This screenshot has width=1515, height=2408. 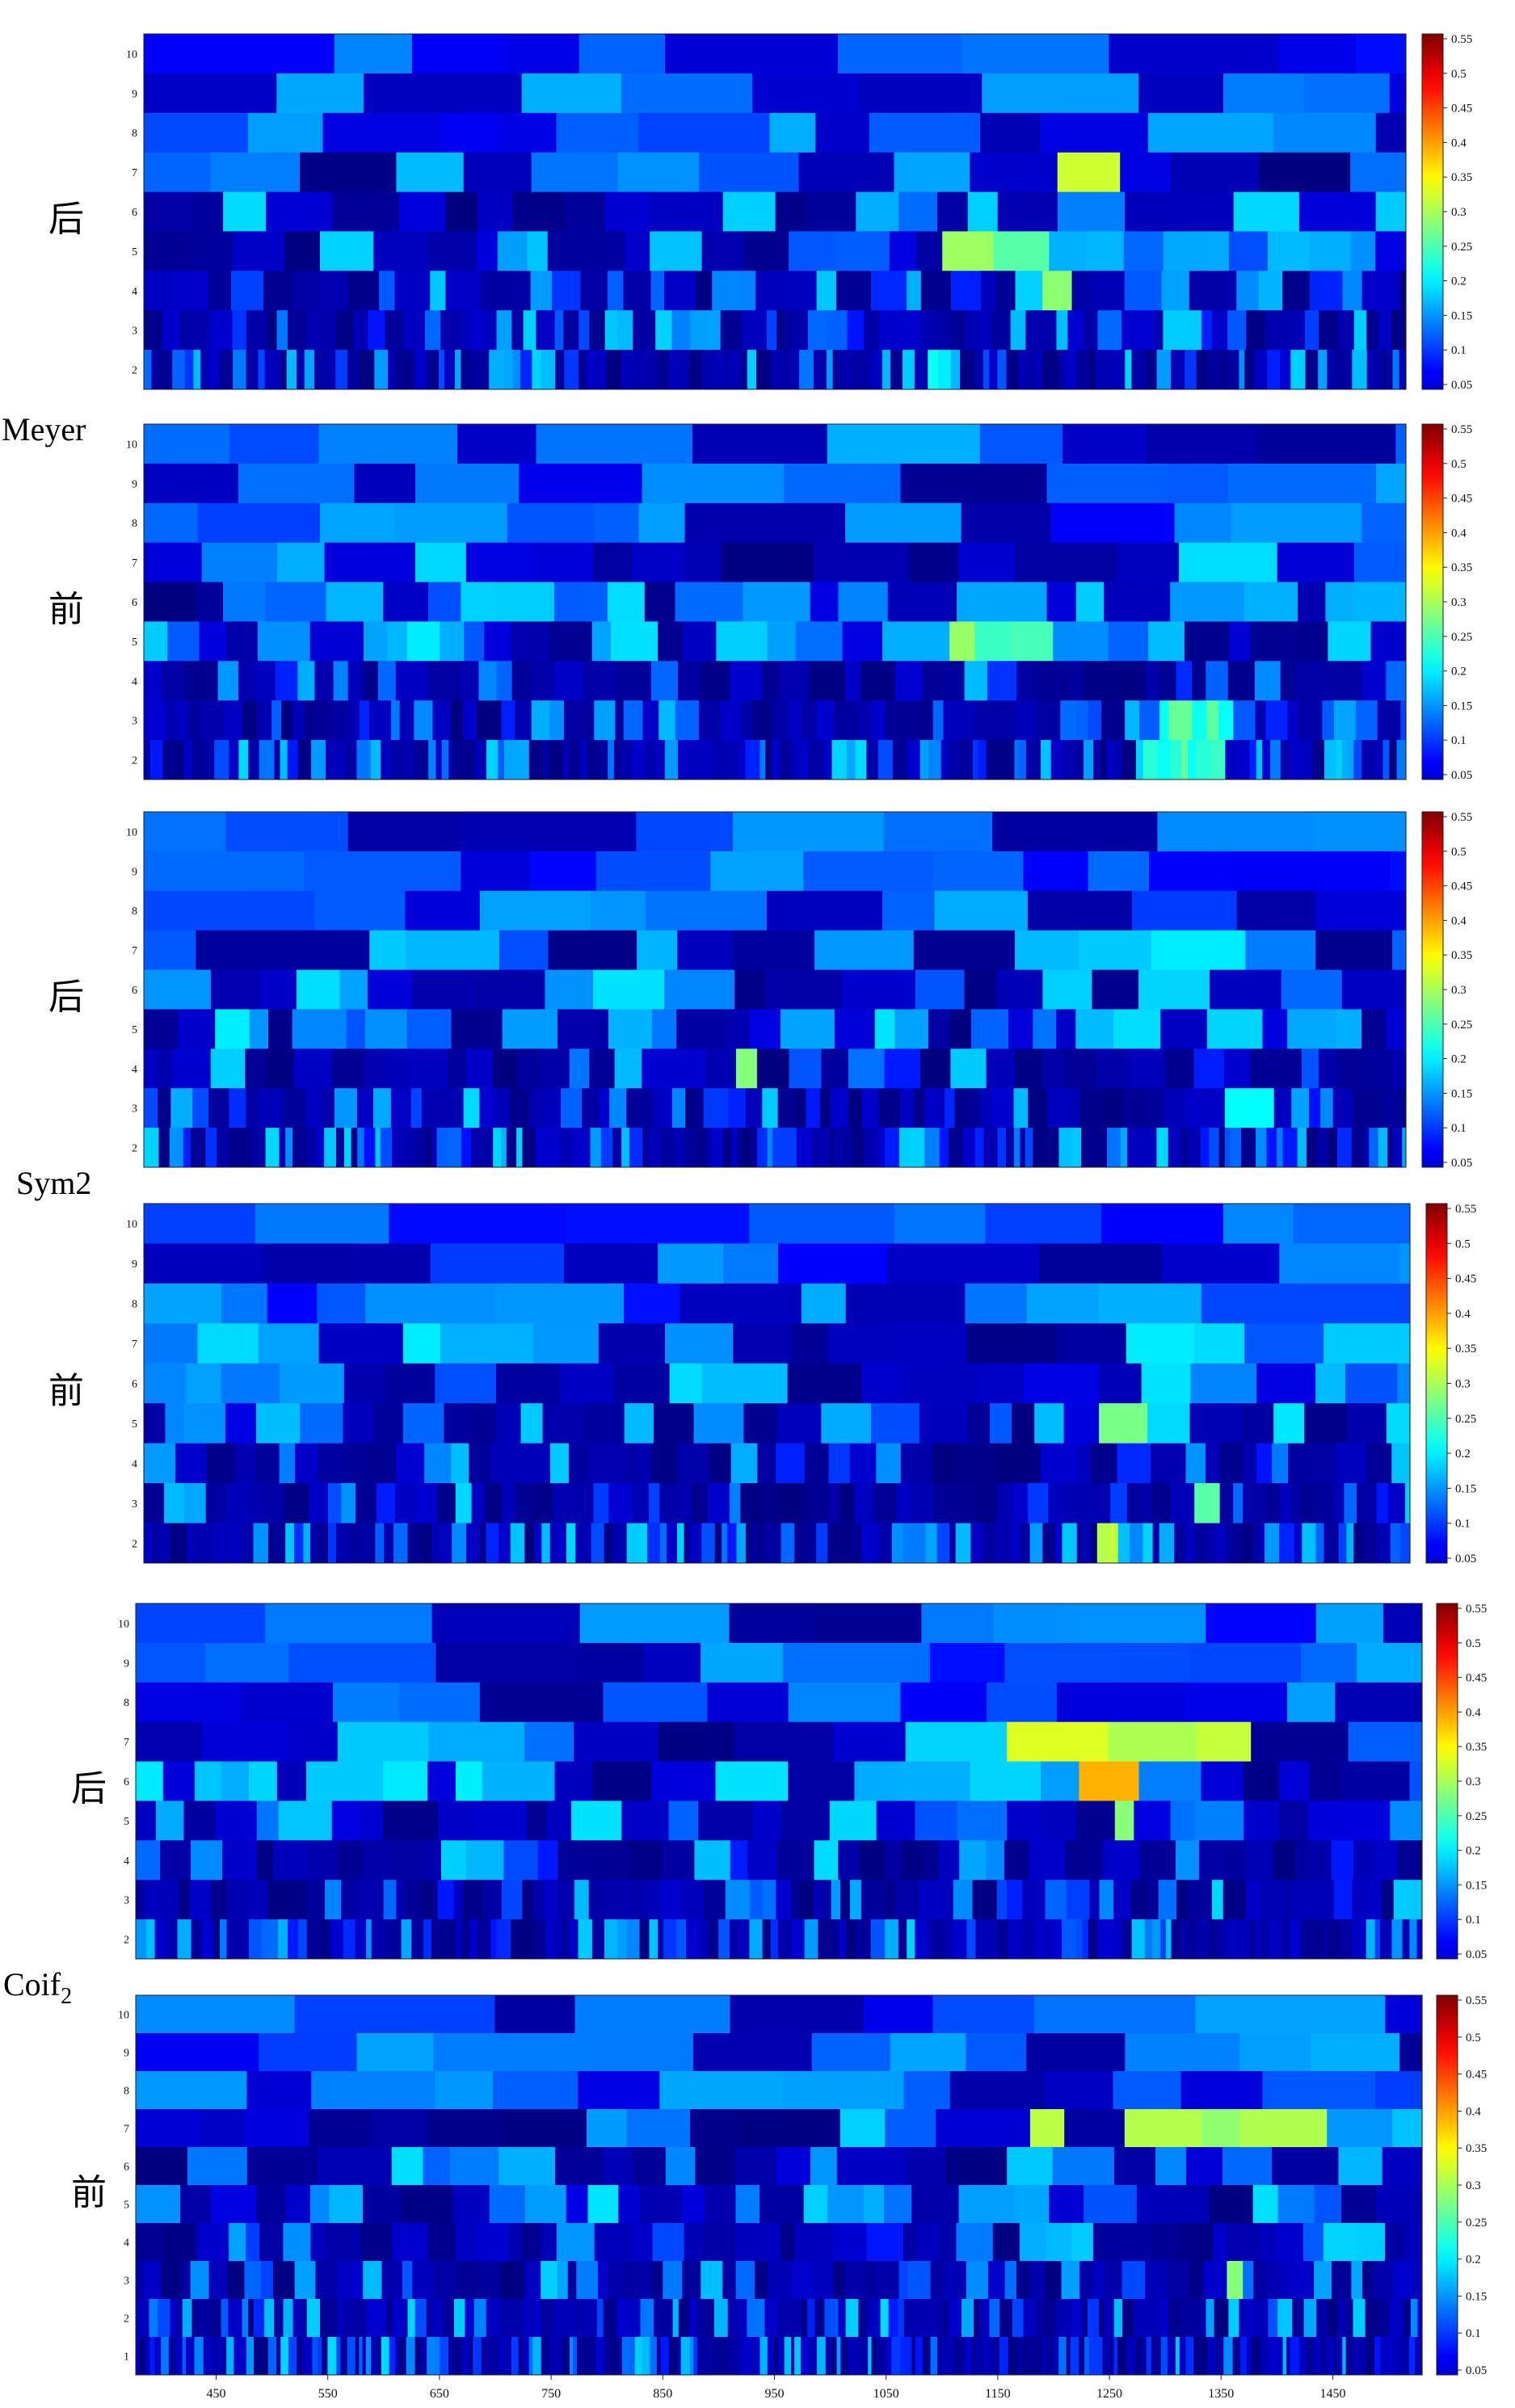 What do you see at coordinates (1461, 567) in the screenshot?
I see `colorbar-tick-label: 0.35` at bounding box center [1461, 567].